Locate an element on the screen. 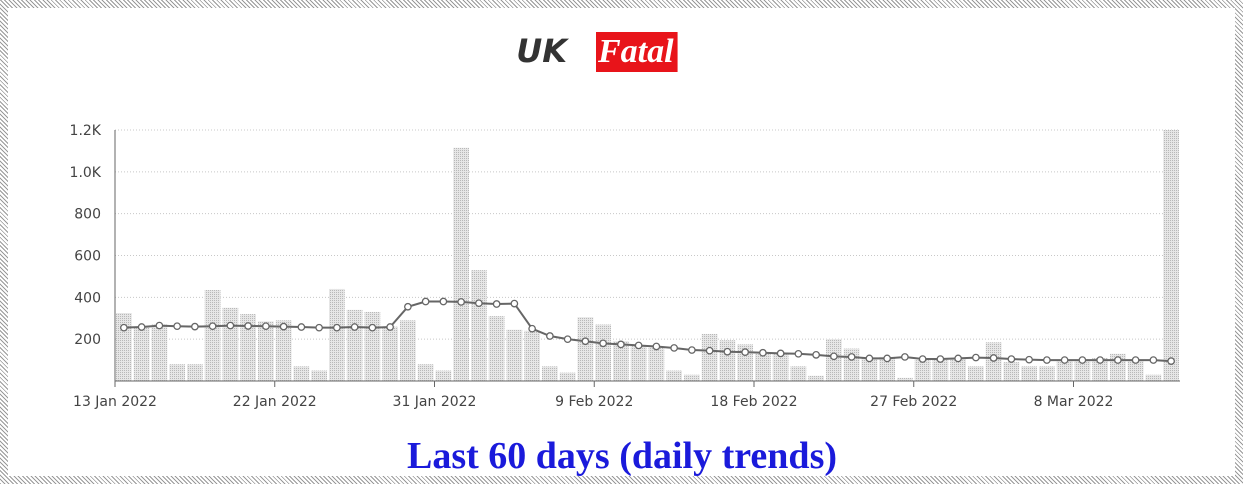 Image resolution: width=1243 pixels, height=484 pixels. x-tick-label: 31 Jan 2022 is located at coordinates (435, 402).